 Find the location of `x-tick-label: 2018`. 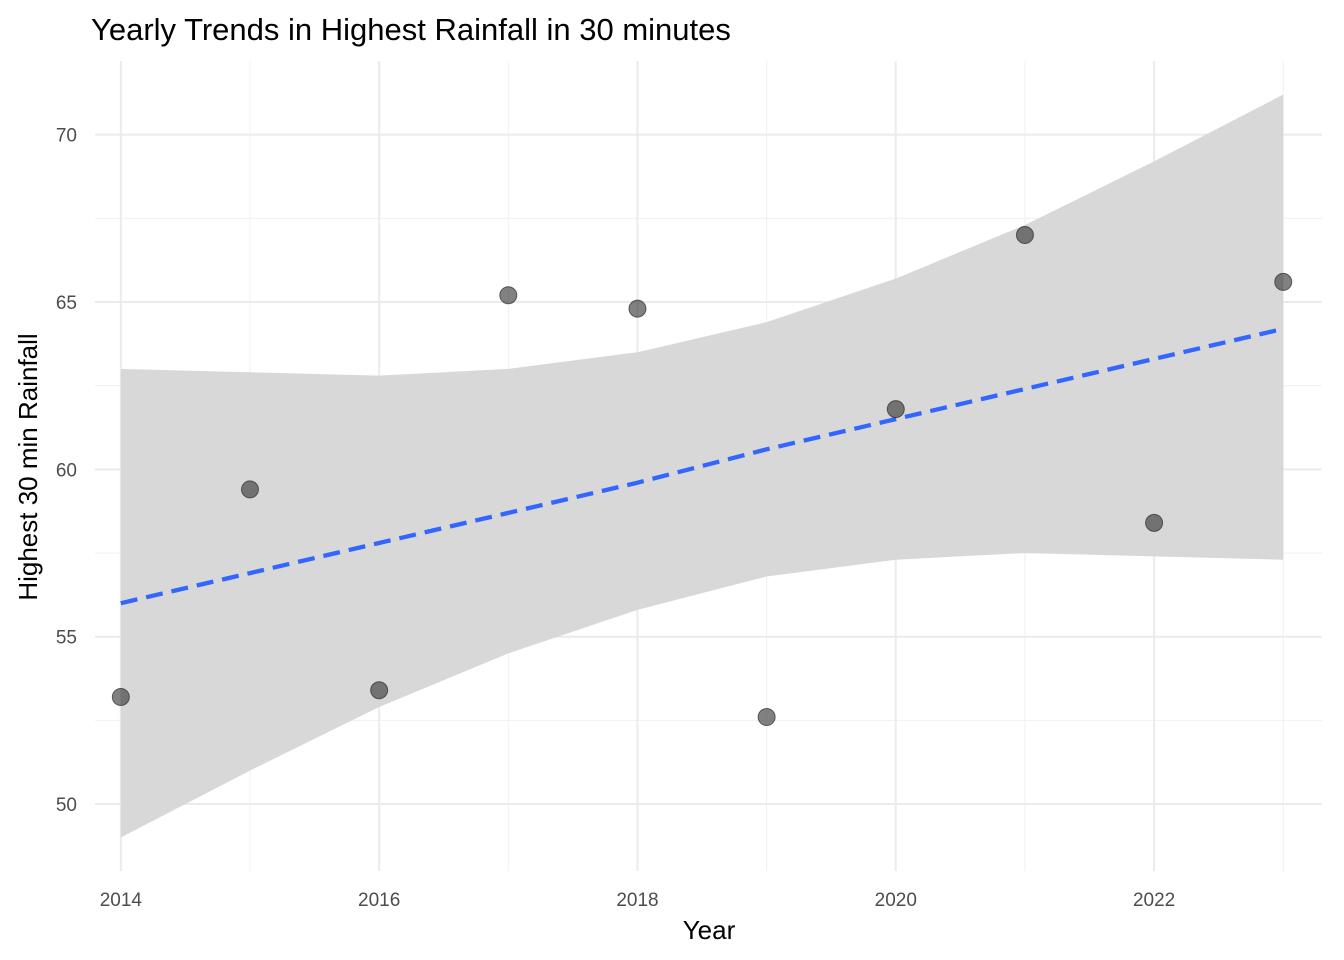

x-tick-label: 2018 is located at coordinates (637, 900).